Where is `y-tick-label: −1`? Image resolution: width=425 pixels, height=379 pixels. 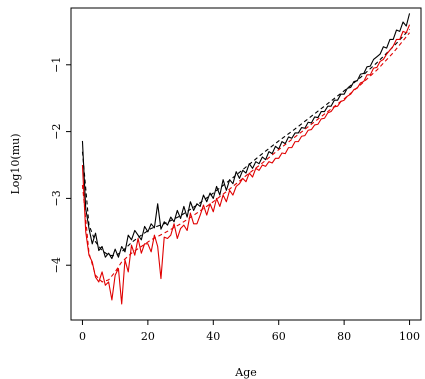 y-tick-label: −1 is located at coordinates (56, 65).